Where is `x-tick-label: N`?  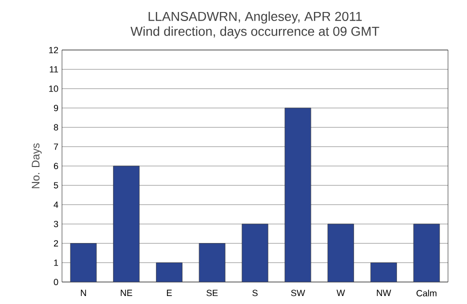 x-tick-label: N is located at coordinates (83, 293).